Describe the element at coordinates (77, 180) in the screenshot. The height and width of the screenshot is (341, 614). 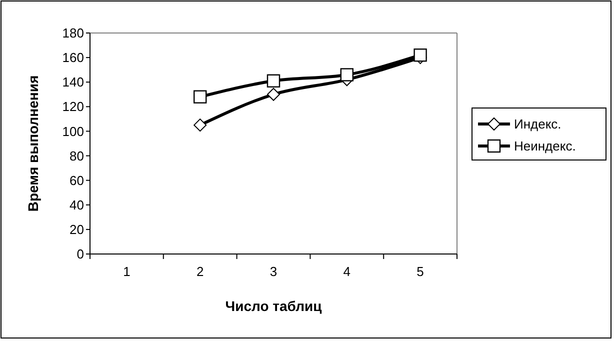
I see `y-tick-label: 60` at that location.